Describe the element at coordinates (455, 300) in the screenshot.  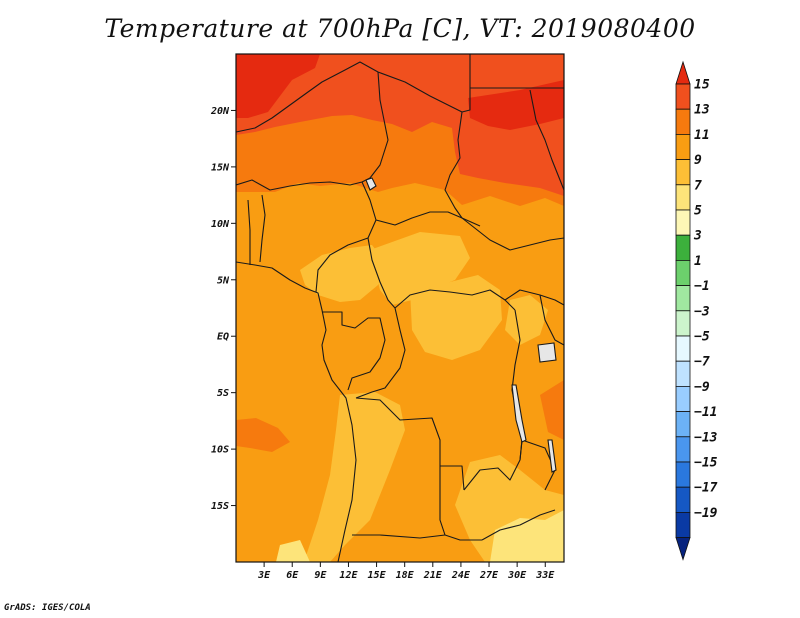
I see `border-car-drc` at that location.